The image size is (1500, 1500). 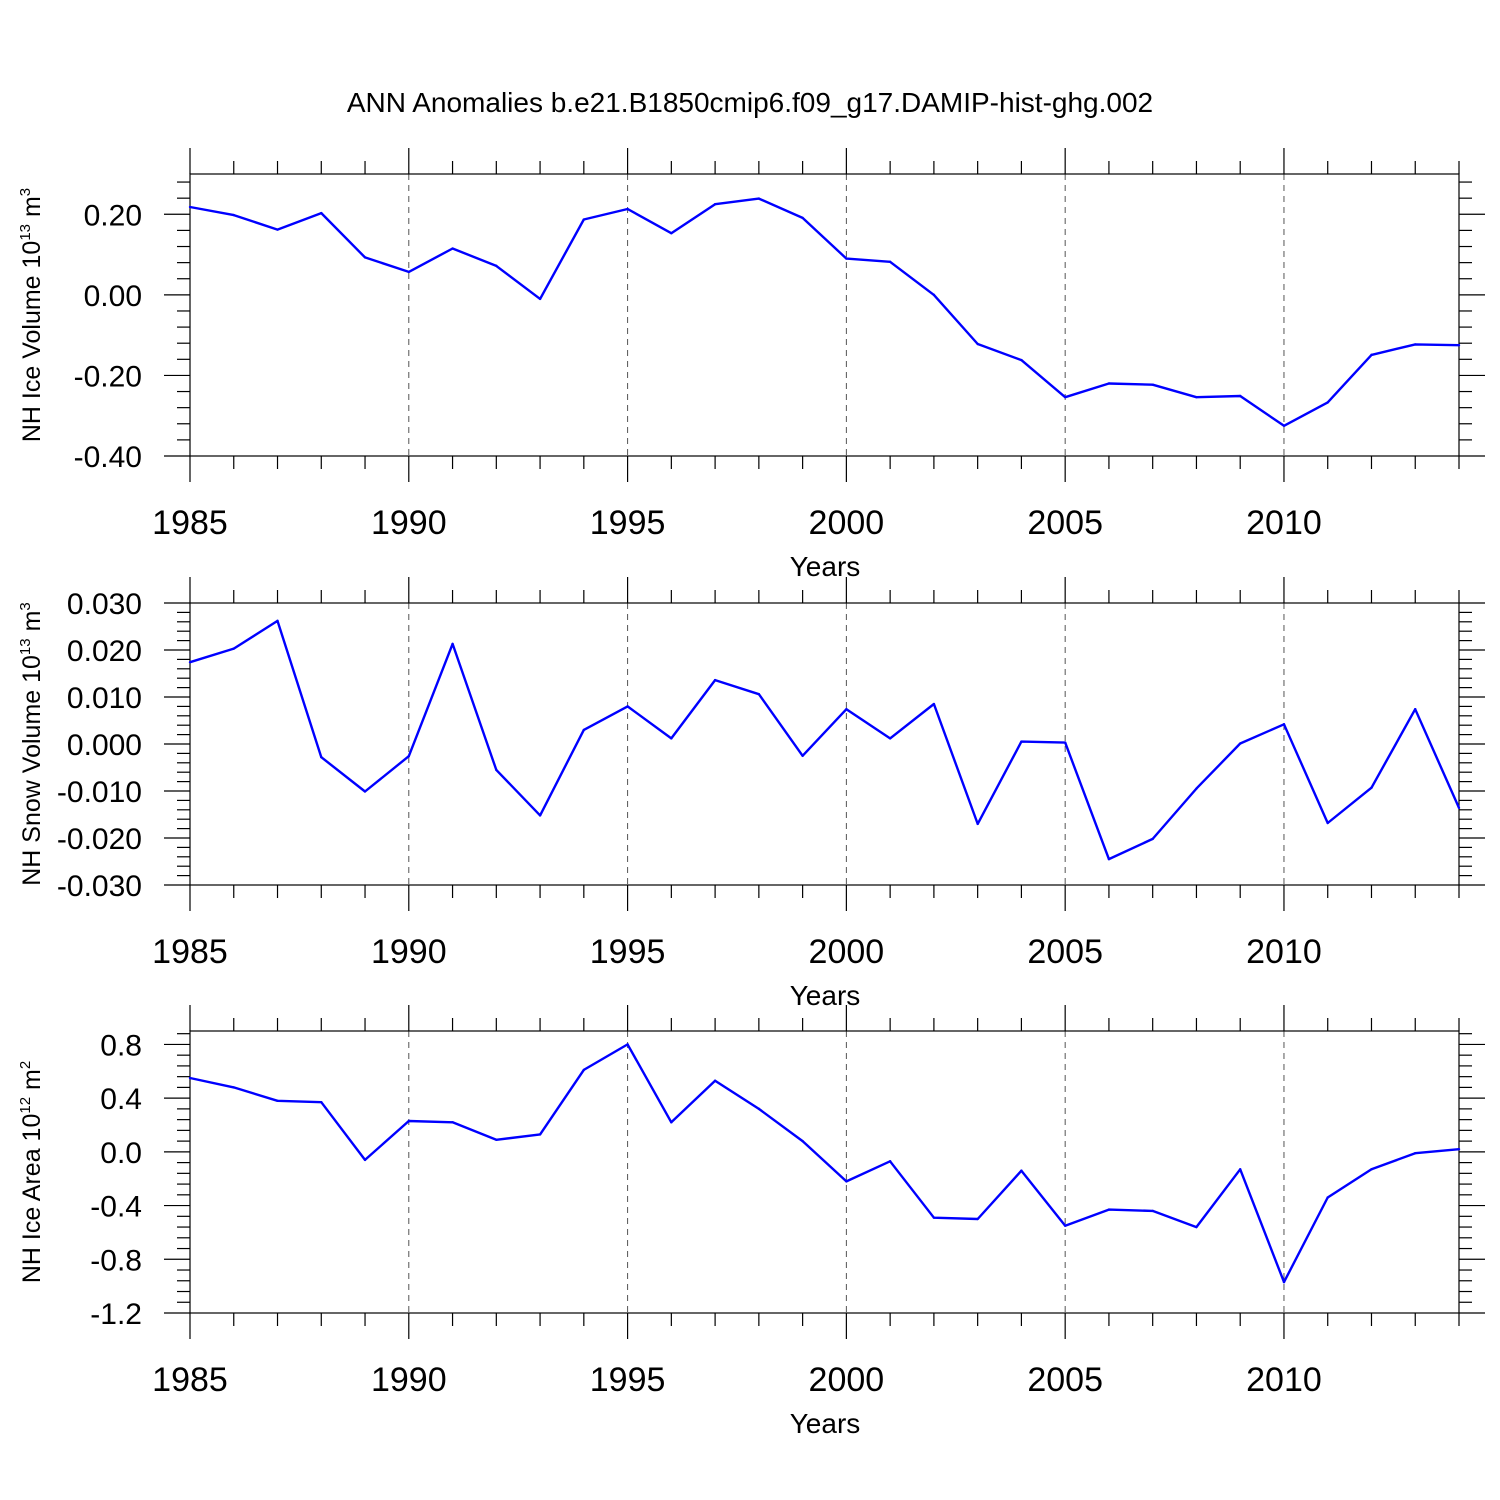 What do you see at coordinates (32, 770) in the screenshot?
I see `y-axis-label-text: NH Snow Volume 10` at bounding box center [32, 770].